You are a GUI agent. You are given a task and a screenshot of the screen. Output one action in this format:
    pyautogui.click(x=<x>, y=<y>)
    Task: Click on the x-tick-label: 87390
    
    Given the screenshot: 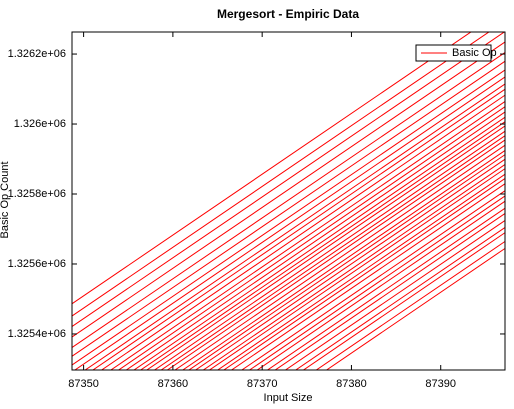 What is the action you would take?
    pyautogui.click(x=440, y=384)
    